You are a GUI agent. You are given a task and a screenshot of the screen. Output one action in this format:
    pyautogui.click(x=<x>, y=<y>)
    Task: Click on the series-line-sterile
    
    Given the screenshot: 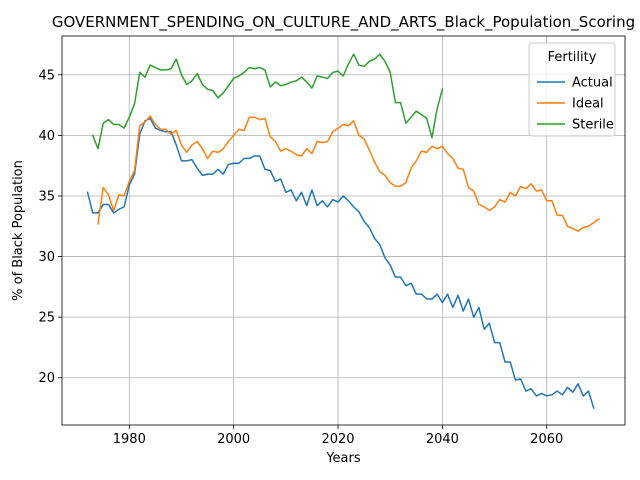 What is the action you would take?
    pyautogui.click(x=267, y=101)
    